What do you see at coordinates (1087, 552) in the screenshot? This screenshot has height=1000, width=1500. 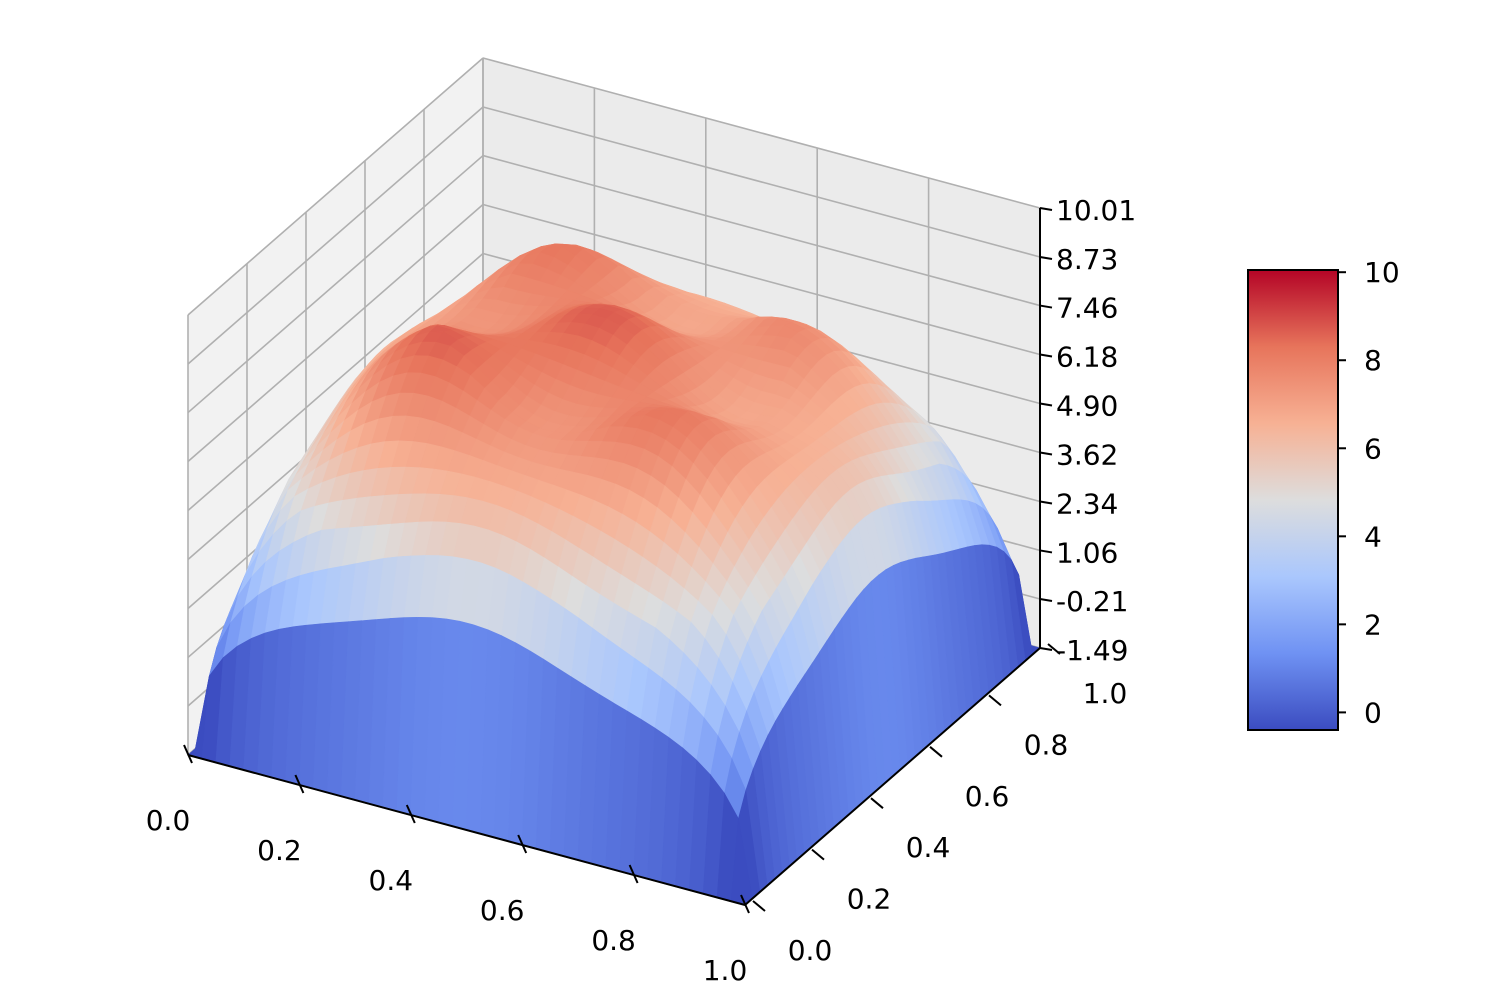 I see `z-tick-label: 1.06` at bounding box center [1087, 552].